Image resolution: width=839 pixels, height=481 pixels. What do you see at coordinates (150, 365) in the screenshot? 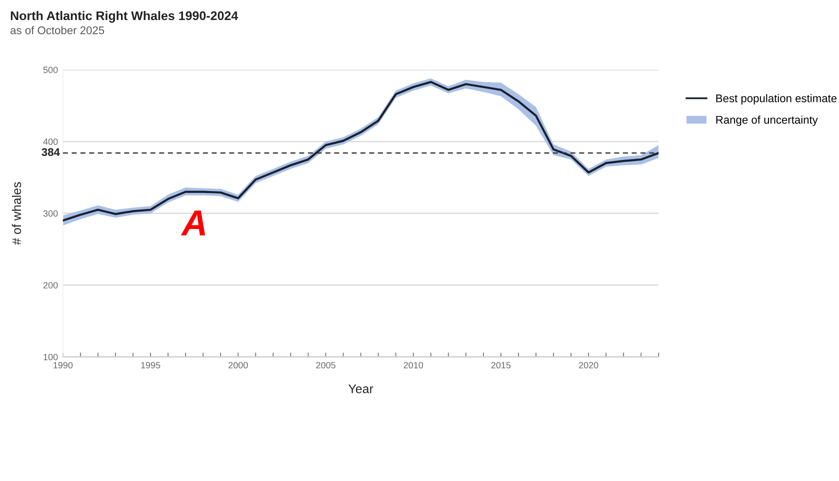
I see `x-tick-label: 1995` at bounding box center [150, 365].